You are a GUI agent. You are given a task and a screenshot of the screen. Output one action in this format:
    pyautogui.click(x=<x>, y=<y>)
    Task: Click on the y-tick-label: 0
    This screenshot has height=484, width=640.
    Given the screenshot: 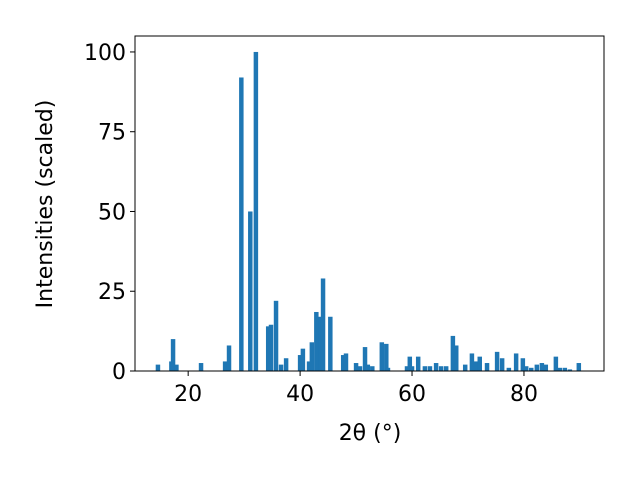 What is the action you would take?
    pyautogui.click(x=119, y=372)
    